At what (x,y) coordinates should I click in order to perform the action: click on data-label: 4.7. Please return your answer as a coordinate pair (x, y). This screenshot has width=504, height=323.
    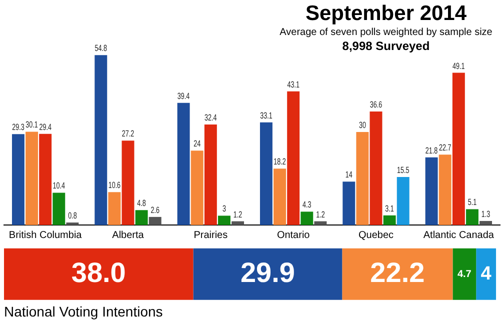
    Looking at the image, I should click on (464, 274).